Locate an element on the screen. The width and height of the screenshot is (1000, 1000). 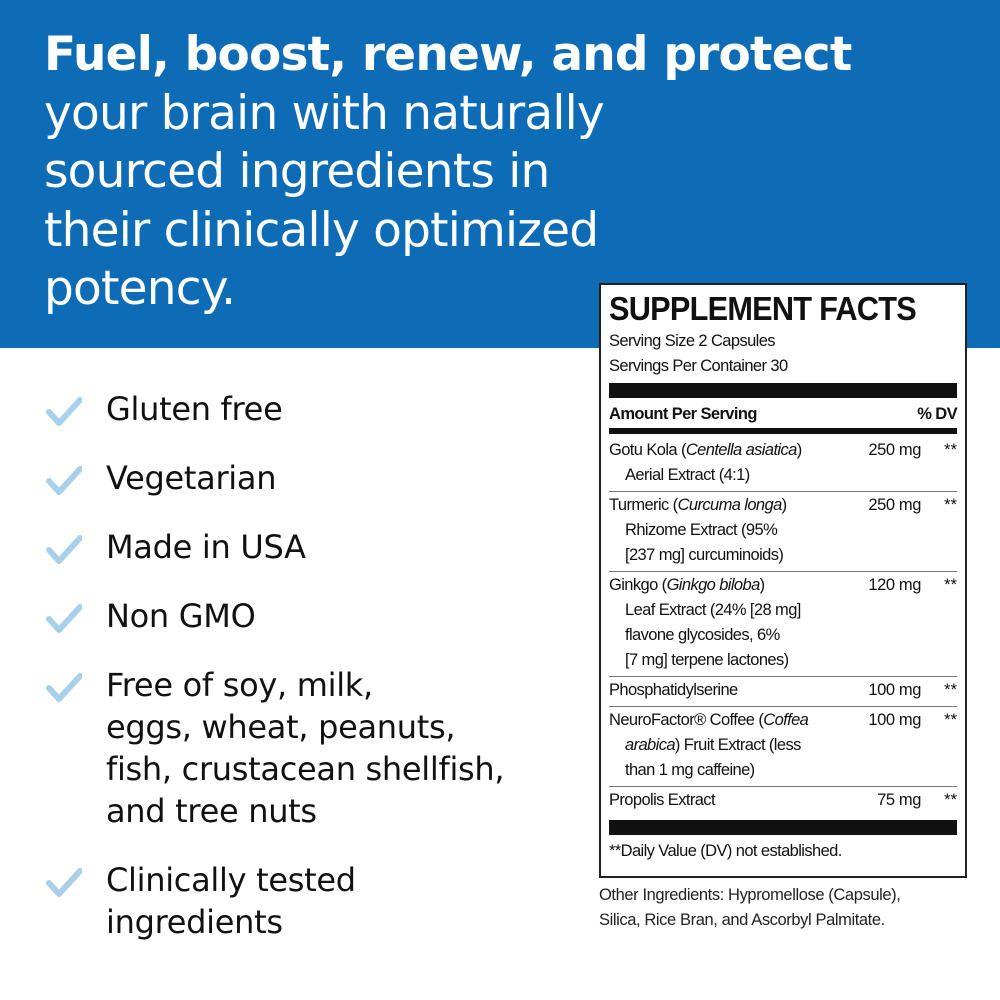
checklist-text: Clinically tested is located at coordinates (231, 880).